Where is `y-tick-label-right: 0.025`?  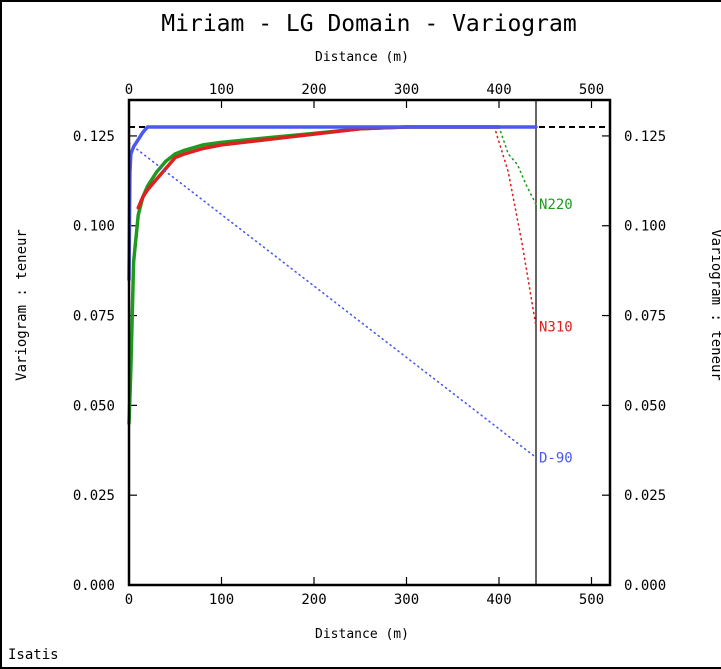
y-tick-label-right: 0.025 is located at coordinates (645, 496).